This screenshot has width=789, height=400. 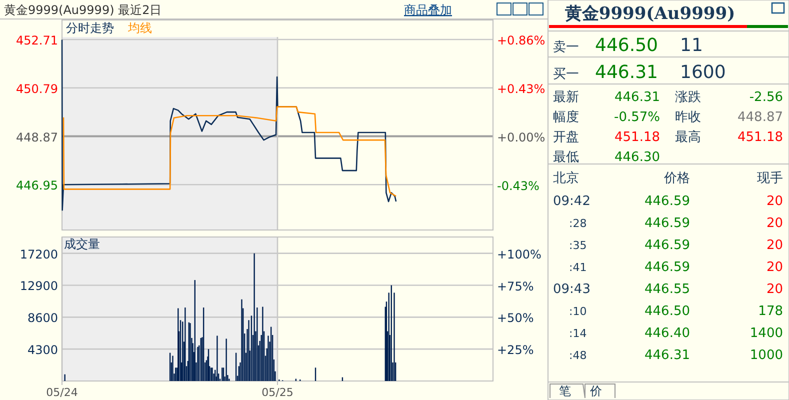 What do you see at coordinates (691, 45) in the screenshot?
I see `text: 11` at bounding box center [691, 45].